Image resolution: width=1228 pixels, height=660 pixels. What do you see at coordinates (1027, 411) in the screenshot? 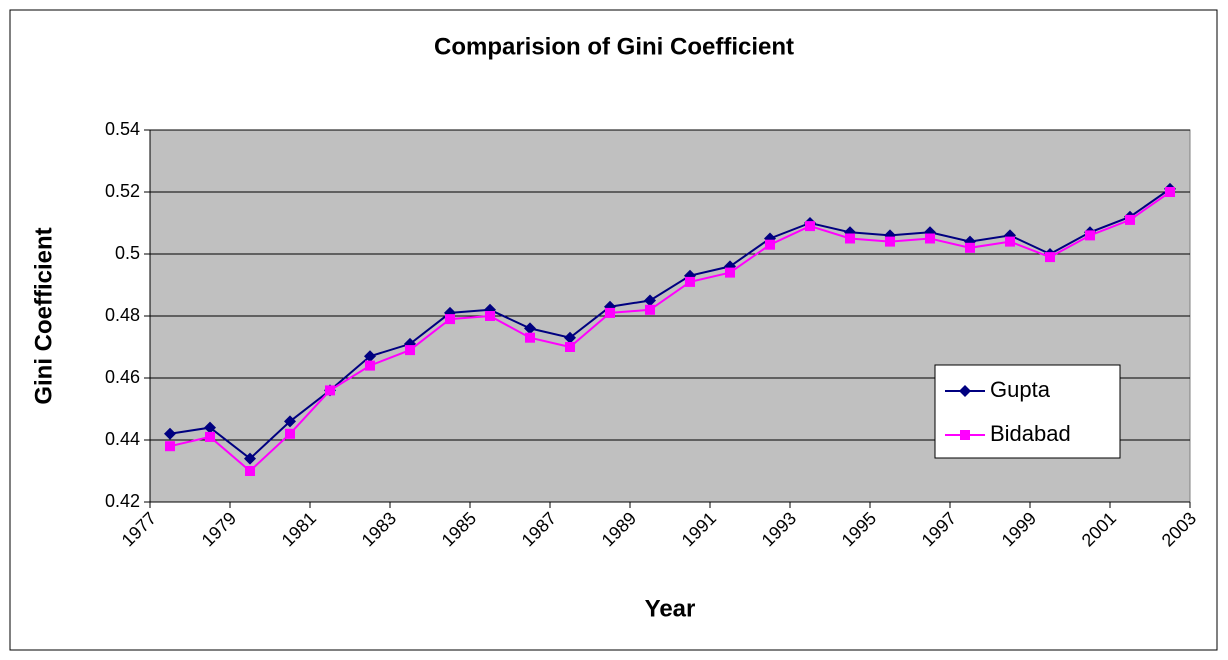
I see `legend-box` at bounding box center [1027, 411].